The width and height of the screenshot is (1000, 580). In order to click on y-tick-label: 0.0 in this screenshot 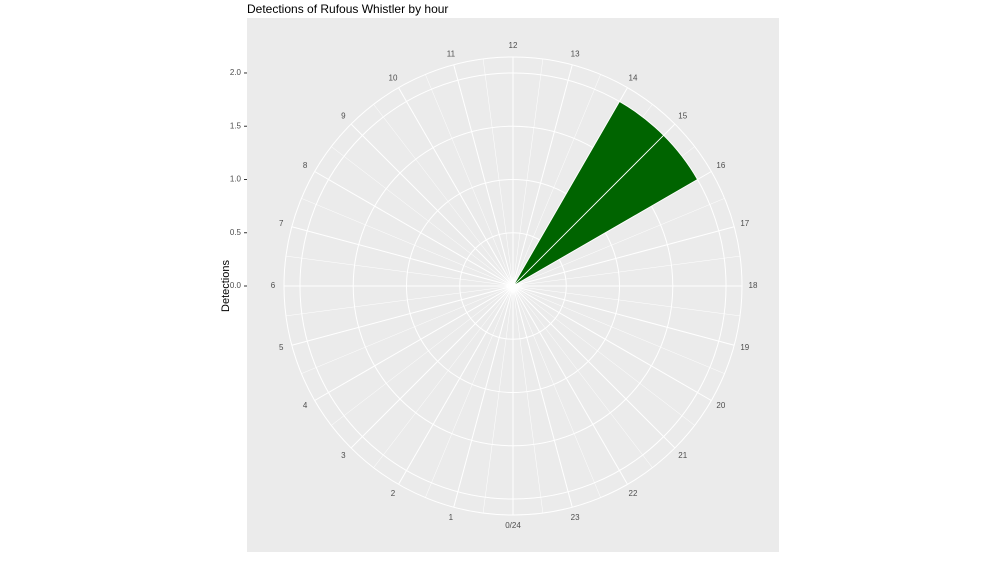, I will do `click(236, 285)`.